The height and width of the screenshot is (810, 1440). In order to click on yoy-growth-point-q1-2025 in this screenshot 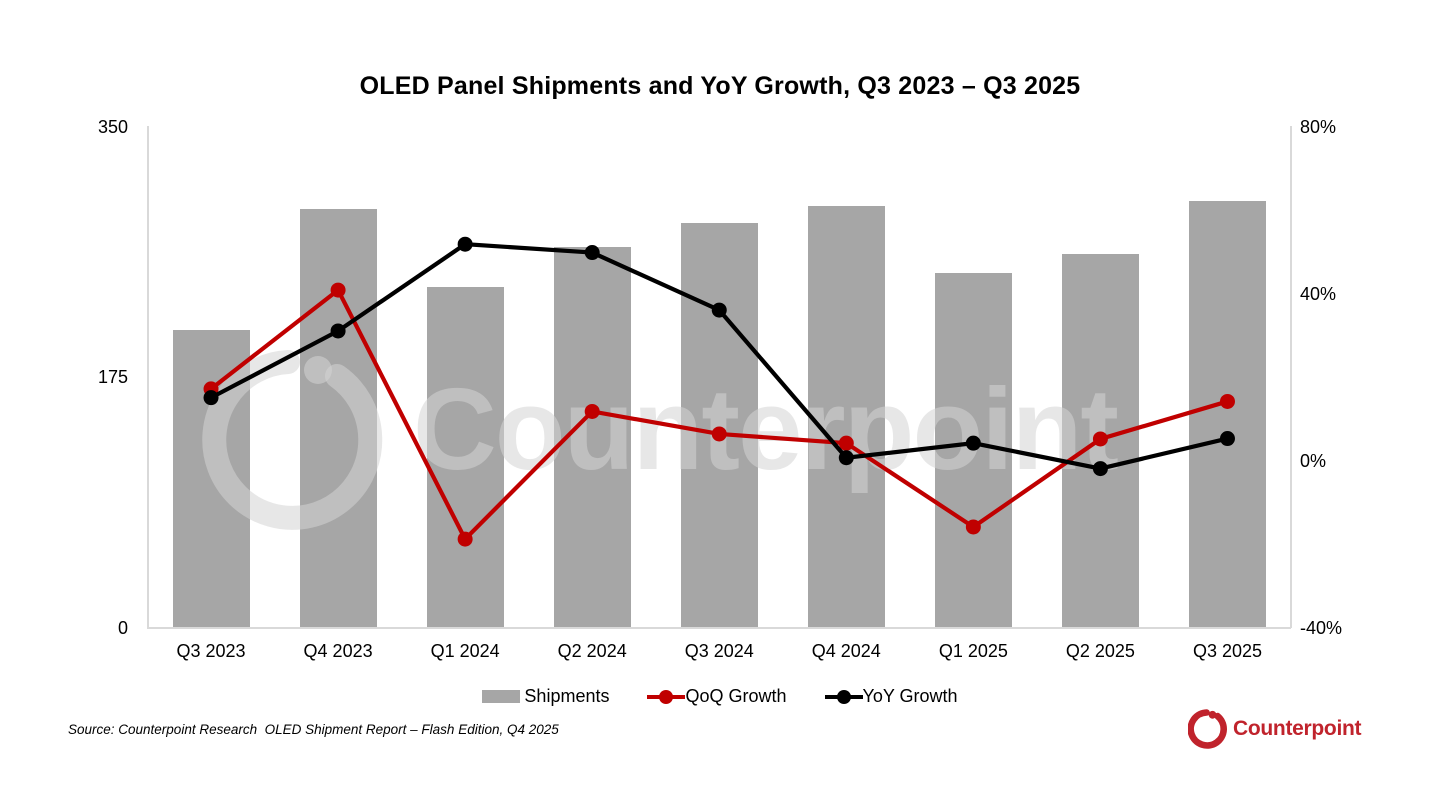, I will do `click(973, 443)`.